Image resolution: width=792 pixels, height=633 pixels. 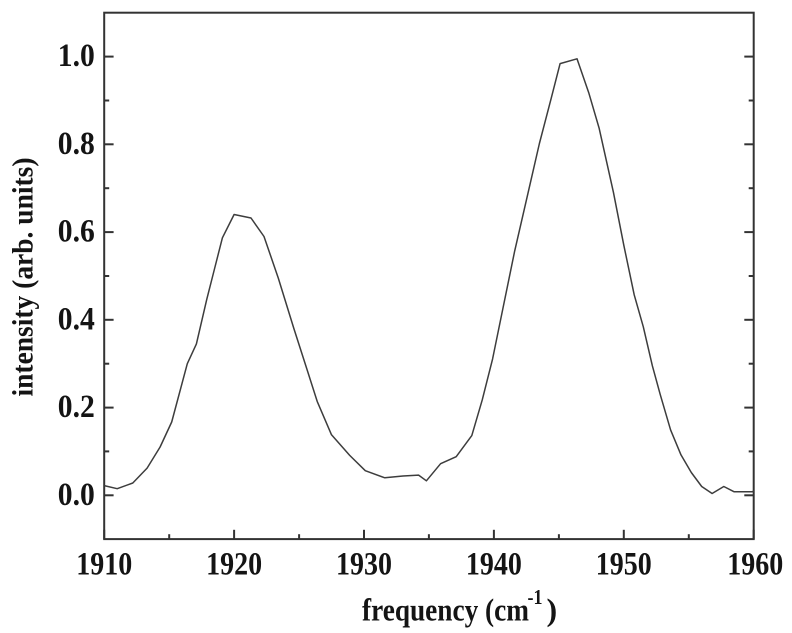 What do you see at coordinates (494, 564) in the screenshot?
I see `svg-text: 1940` at bounding box center [494, 564].